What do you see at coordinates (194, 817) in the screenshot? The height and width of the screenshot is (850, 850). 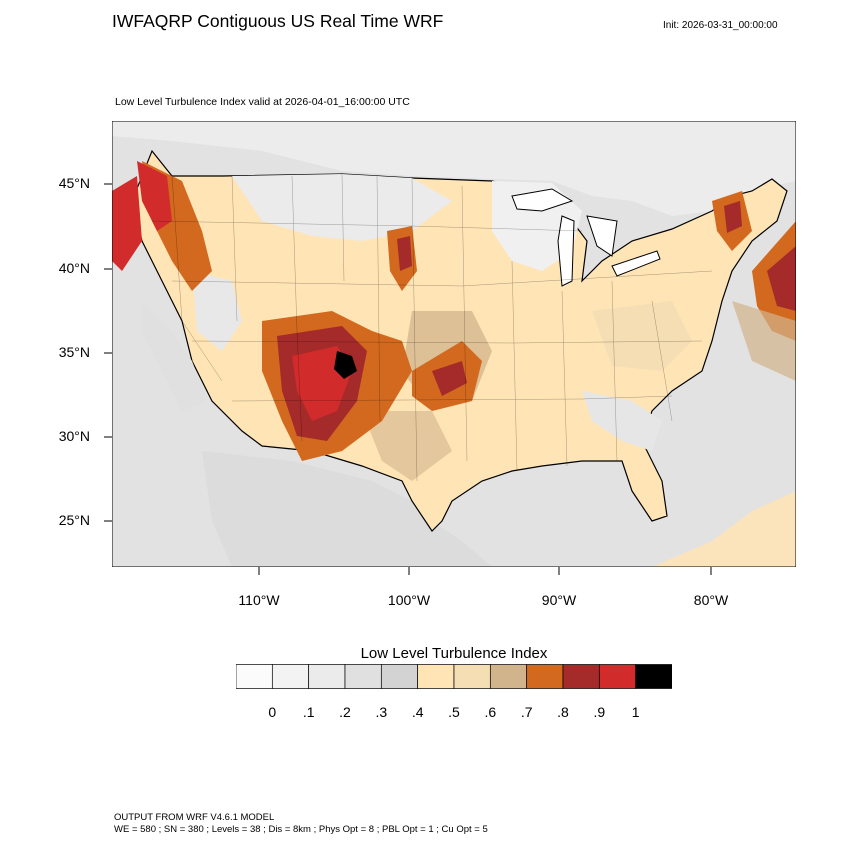 I see `footer-line-1: OUTPUT FROM WRF V4.6.1 MODEL` at bounding box center [194, 817].